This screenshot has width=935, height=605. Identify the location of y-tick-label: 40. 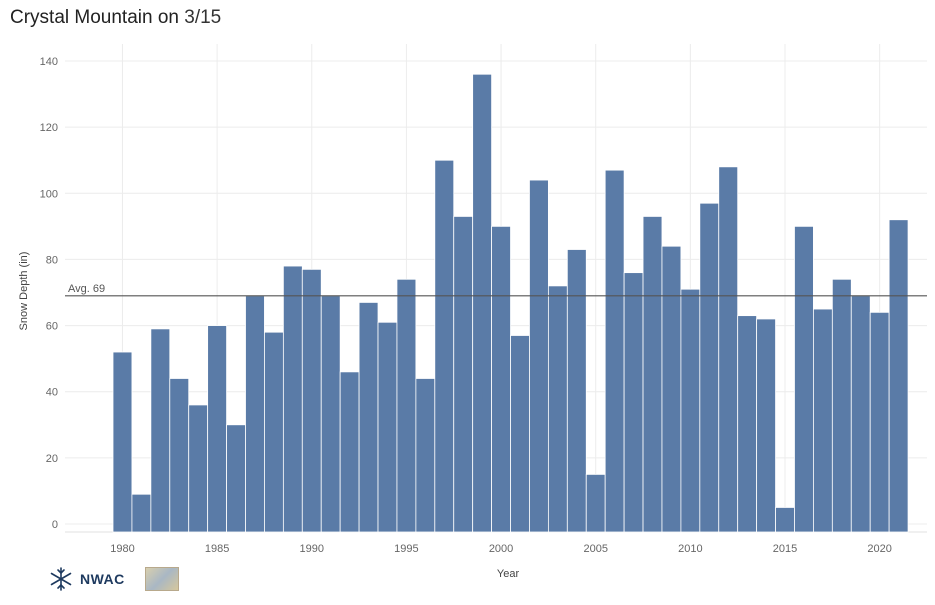
(52, 393).